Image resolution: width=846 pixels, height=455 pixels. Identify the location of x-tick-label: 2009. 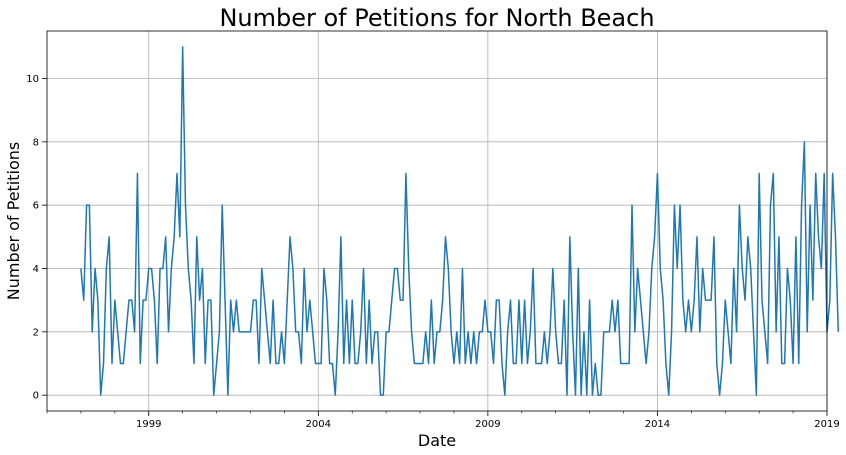
(487, 424).